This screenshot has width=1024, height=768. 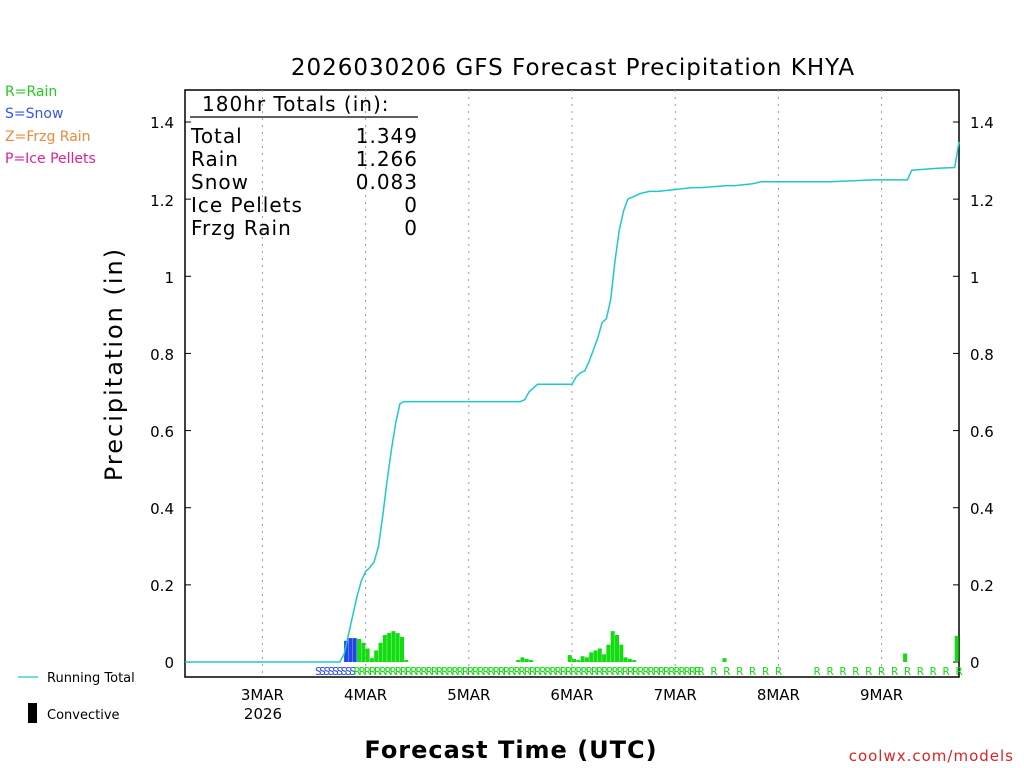 I want to click on x-tick-label: 8MAR, so click(x=778, y=695).